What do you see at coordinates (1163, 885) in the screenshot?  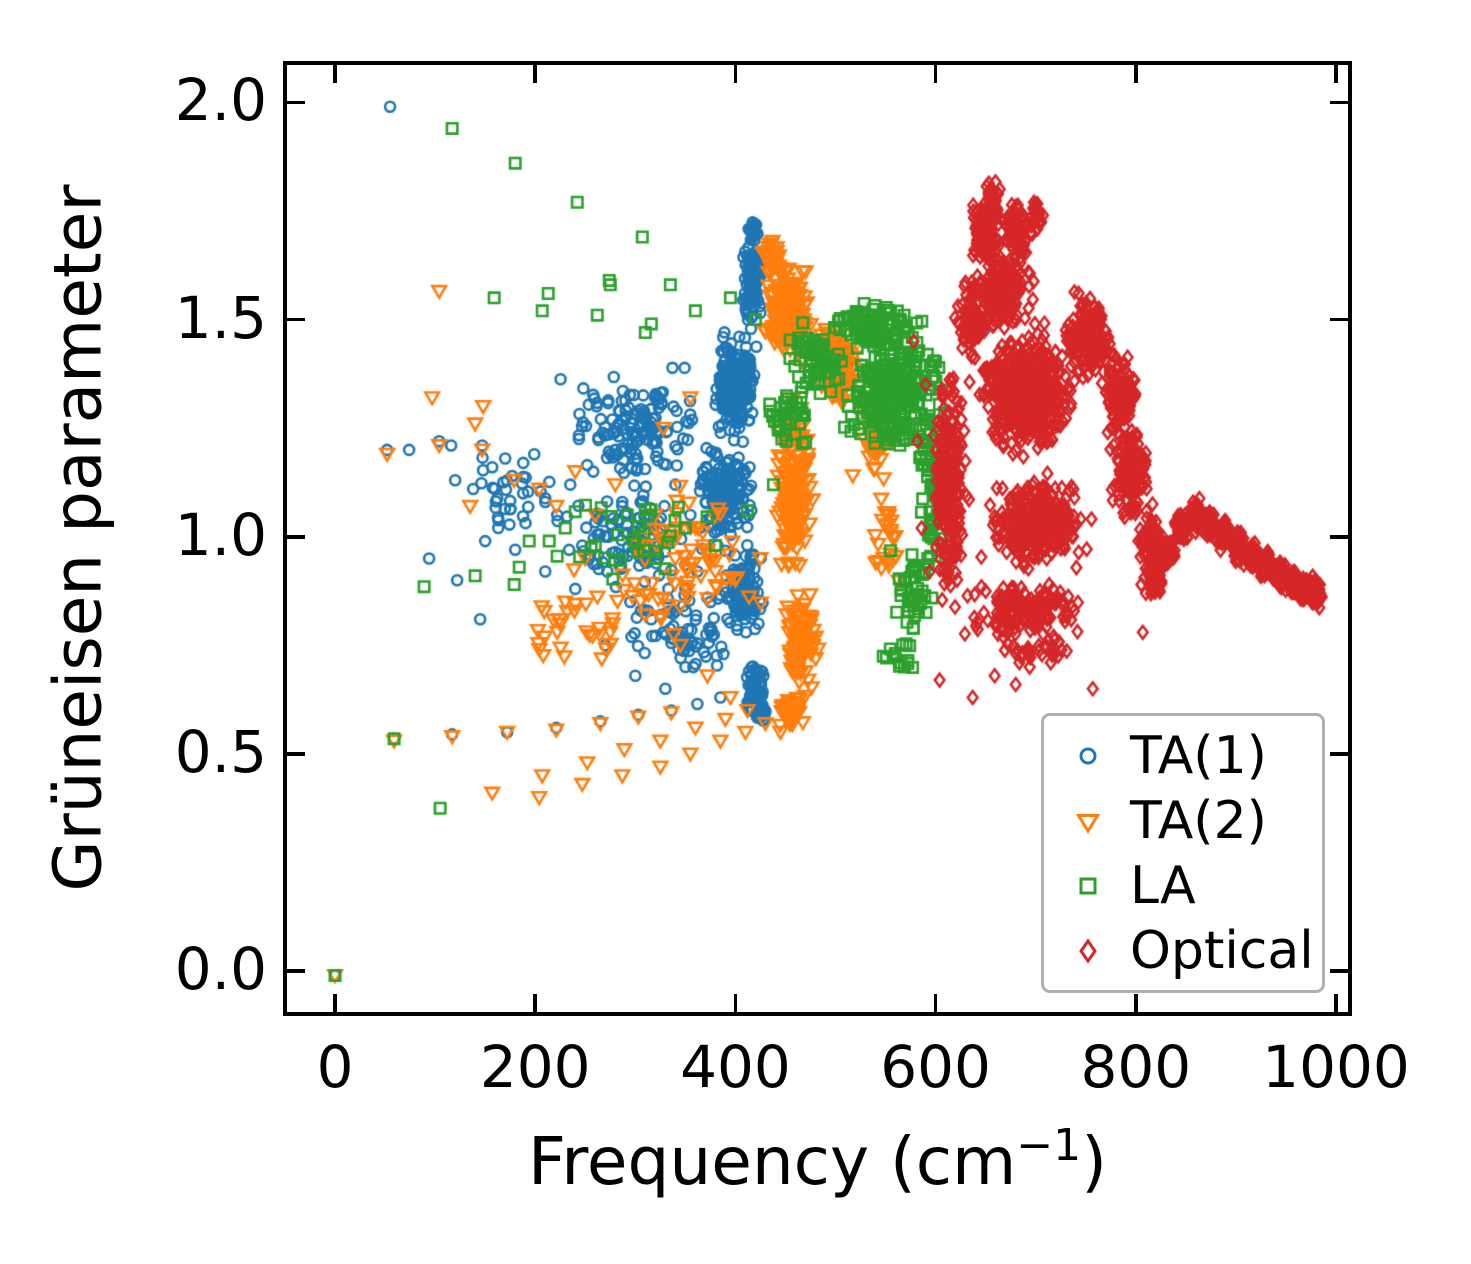 I see `legend-label: LA` at bounding box center [1163, 885].